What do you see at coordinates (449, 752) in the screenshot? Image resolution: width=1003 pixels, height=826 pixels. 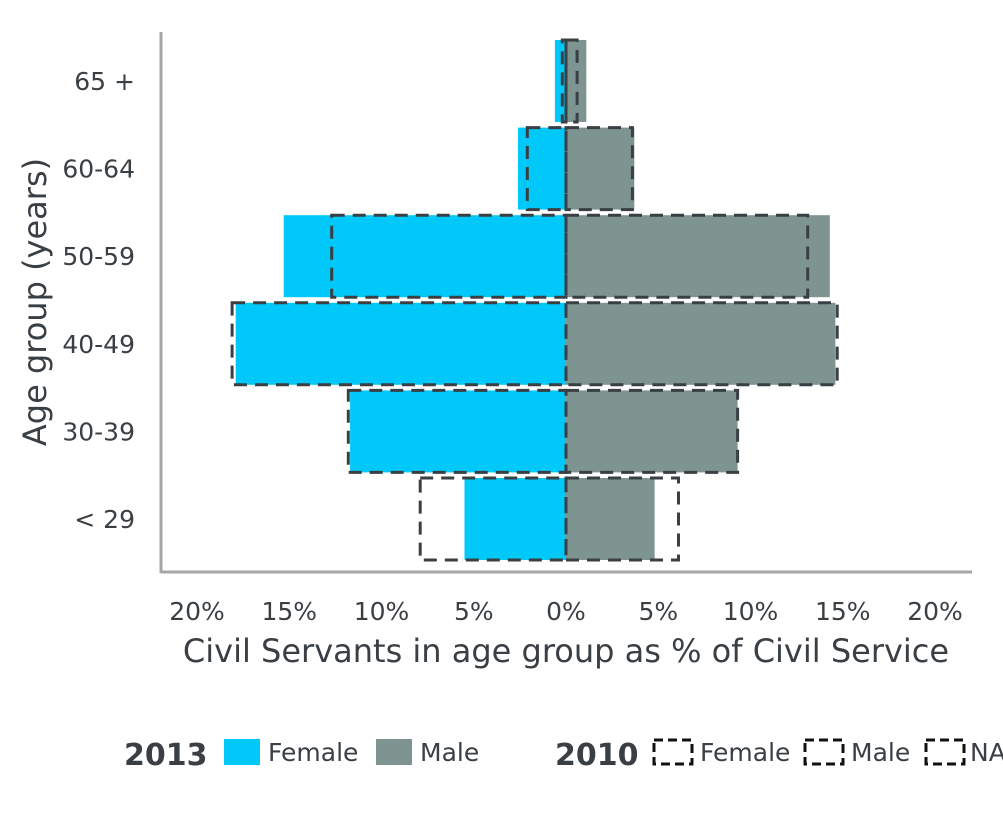 I see `legend-label-male-2013: Male` at bounding box center [449, 752].